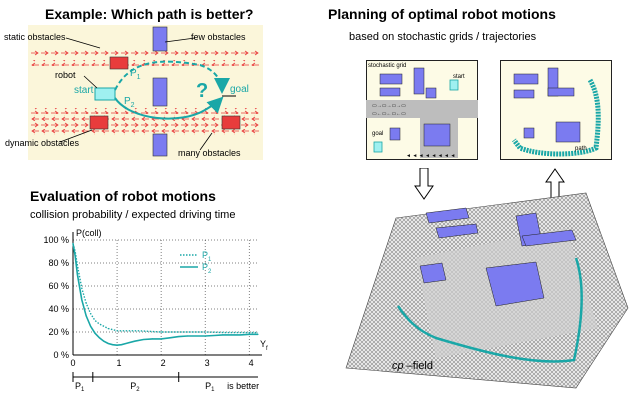  What do you see at coordinates (213, 390) in the screenshot?
I see `bar-p1-right-sub: 1` at bounding box center [213, 390].